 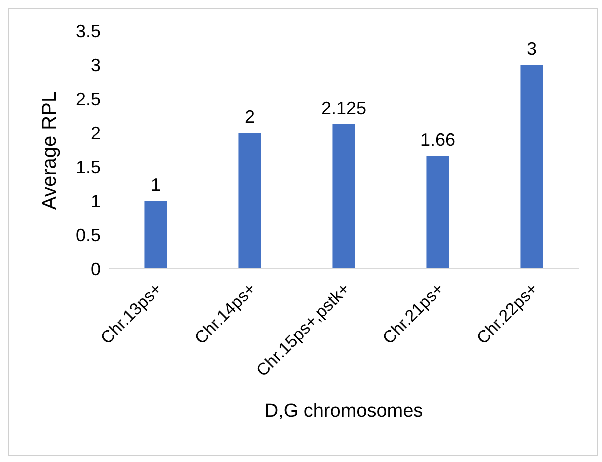 I want to click on y-tick-label: 0.5, so click(x=88, y=235).